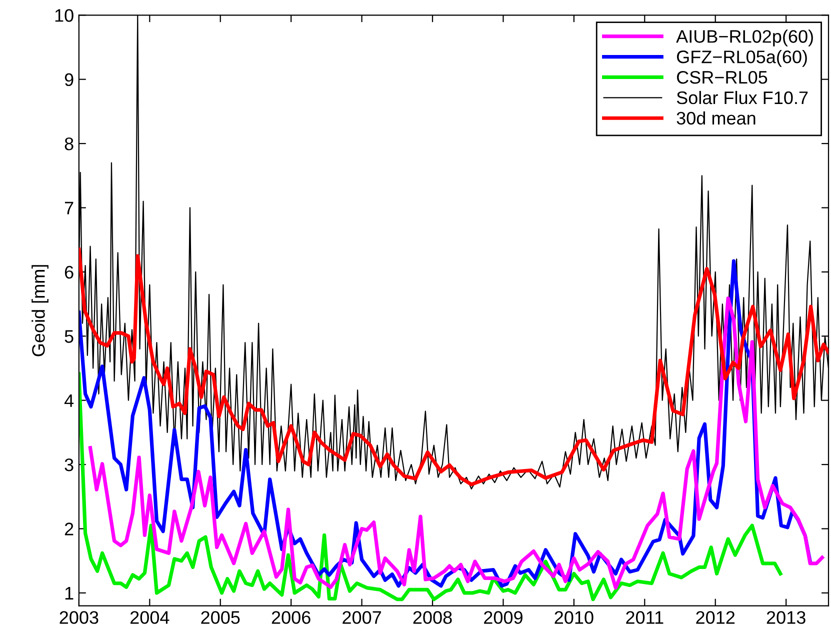  Describe the element at coordinates (69, 593) in the screenshot. I see `y-tick-label: 1` at that location.